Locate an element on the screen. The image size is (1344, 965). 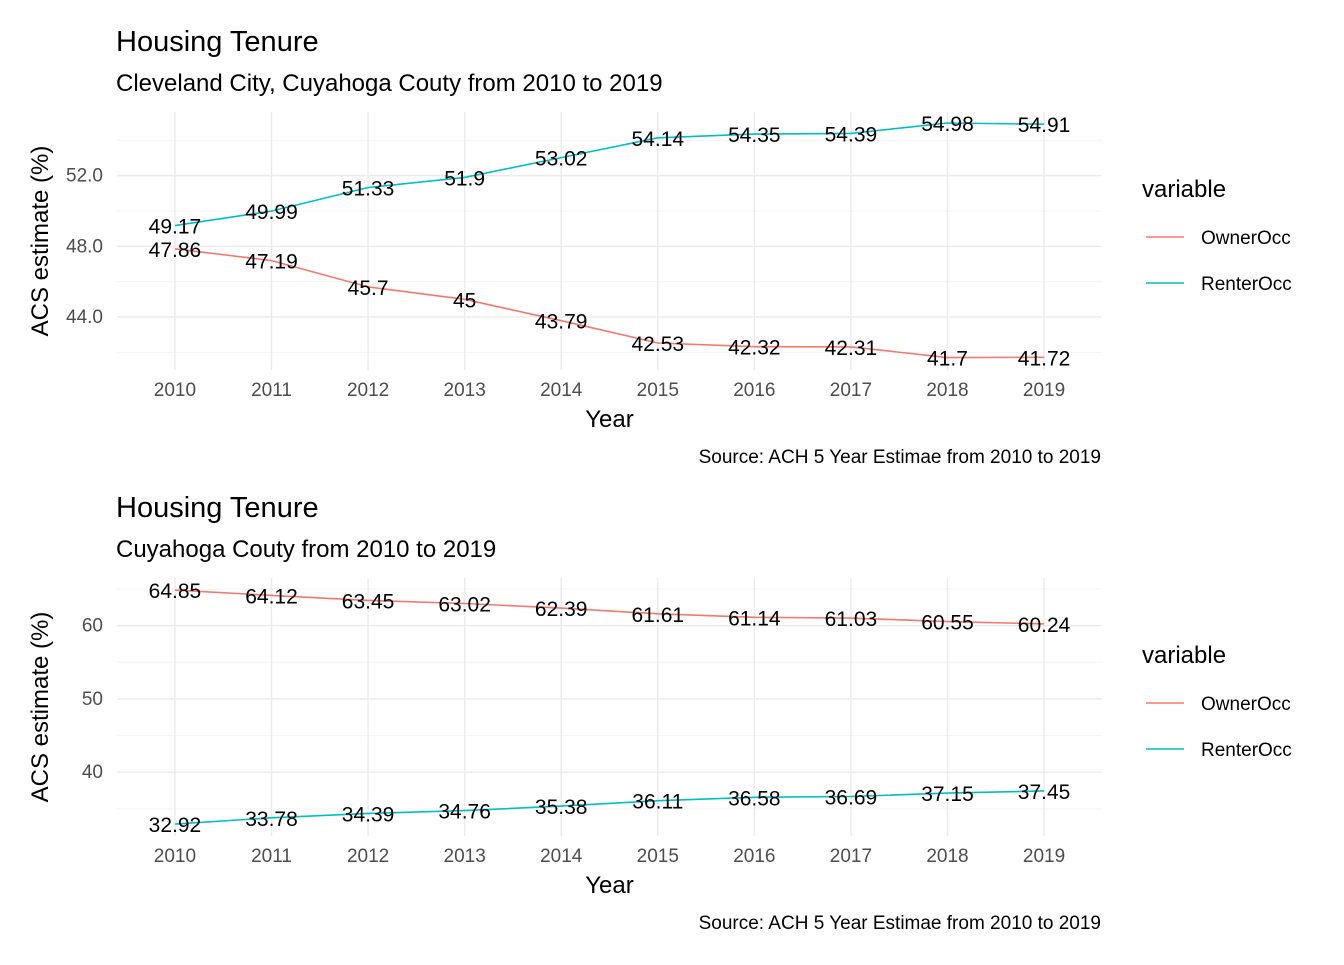
data-label: 51.33 is located at coordinates (368, 188).